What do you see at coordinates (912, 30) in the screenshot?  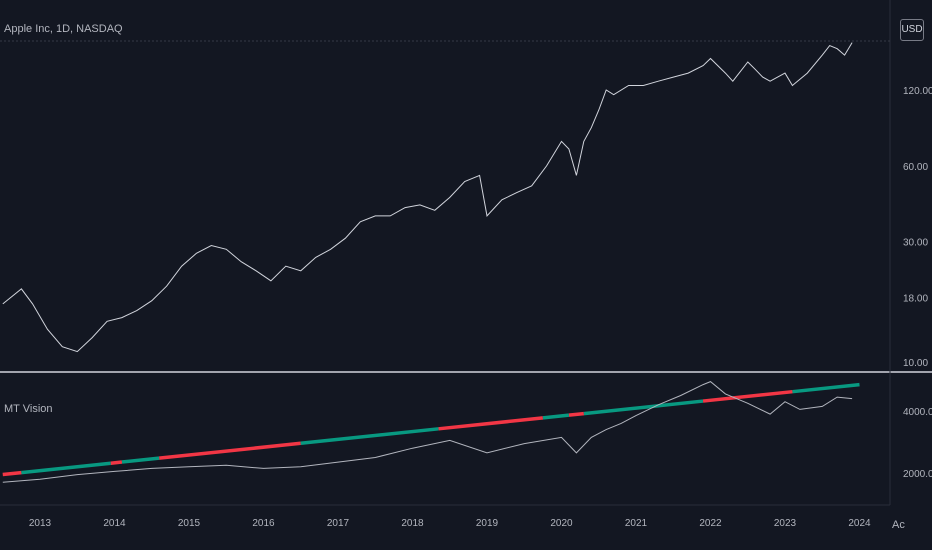 I see `currency-button: USD` at bounding box center [912, 30].